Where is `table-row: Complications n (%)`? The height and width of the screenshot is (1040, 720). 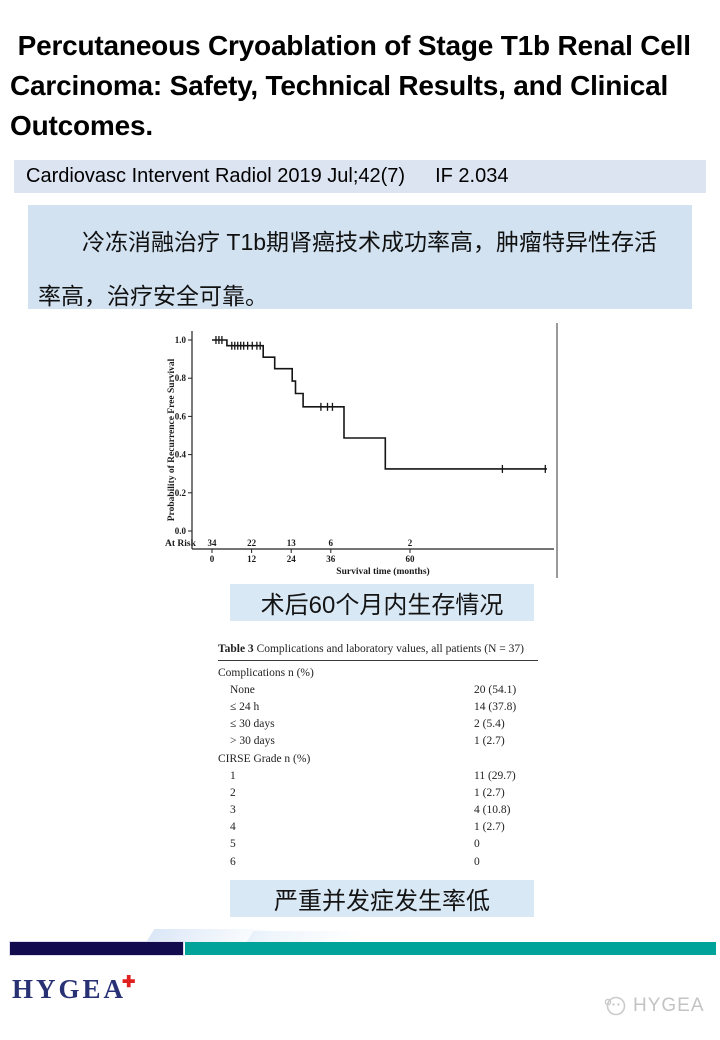 table-row: Complications n (%) is located at coordinates (378, 672).